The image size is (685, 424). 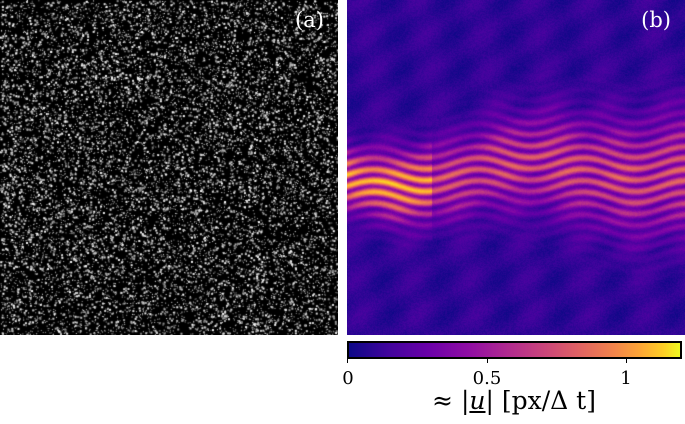 What do you see at coordinates (309, 20) in the screenshot?
I see `panel-label-a: (a)` at bounding box center [309, 20].